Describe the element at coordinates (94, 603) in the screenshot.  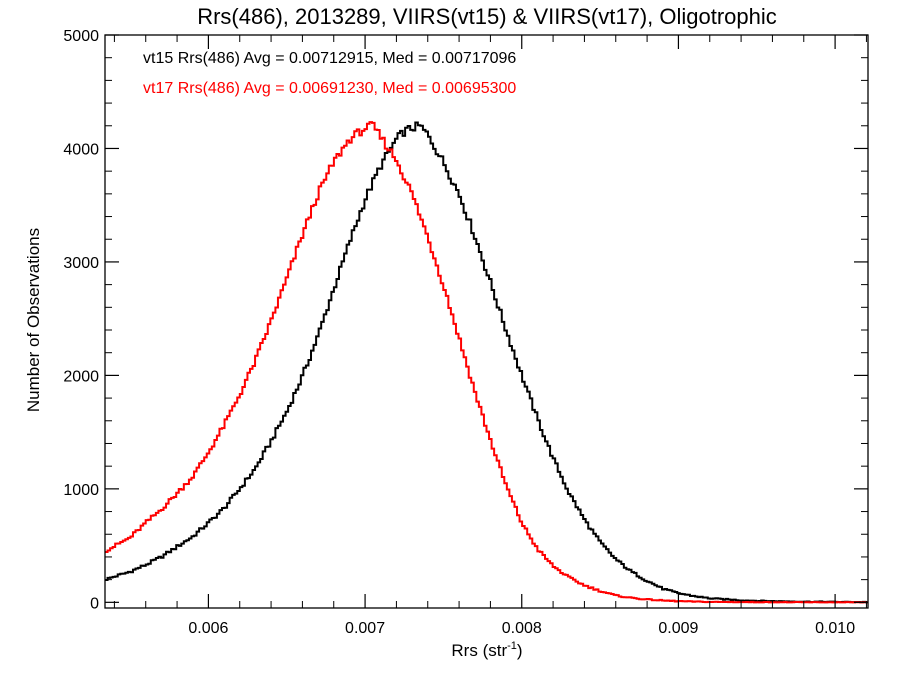
I see `y-tick-label: 0` at that location.